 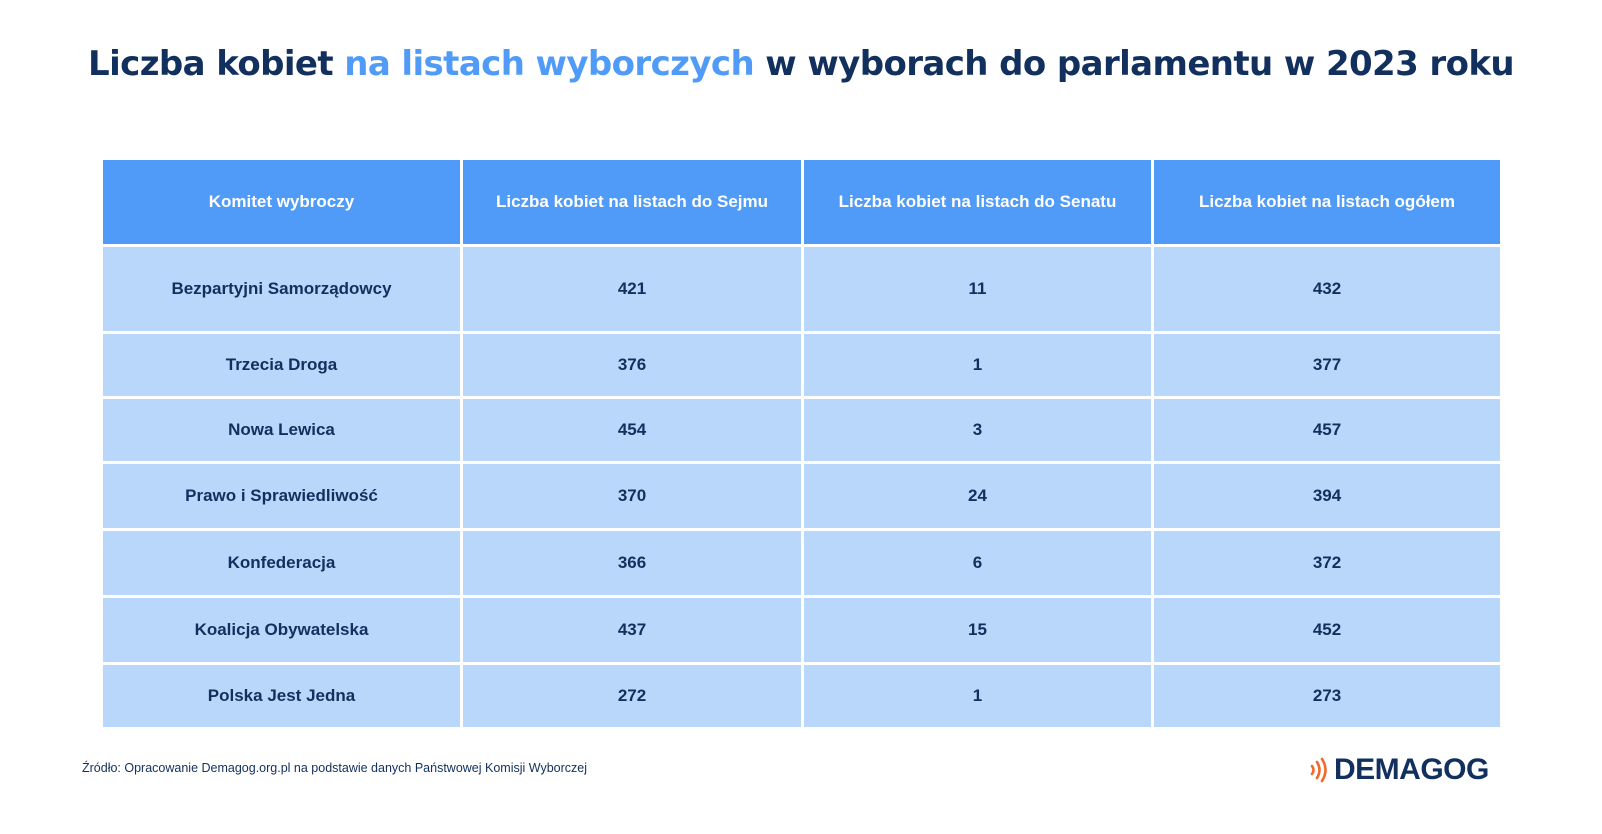 What do you see at coordinates (1327, 563) in the screenshot?
I see `total-cell: 372` at bounding box center [1327, 563].